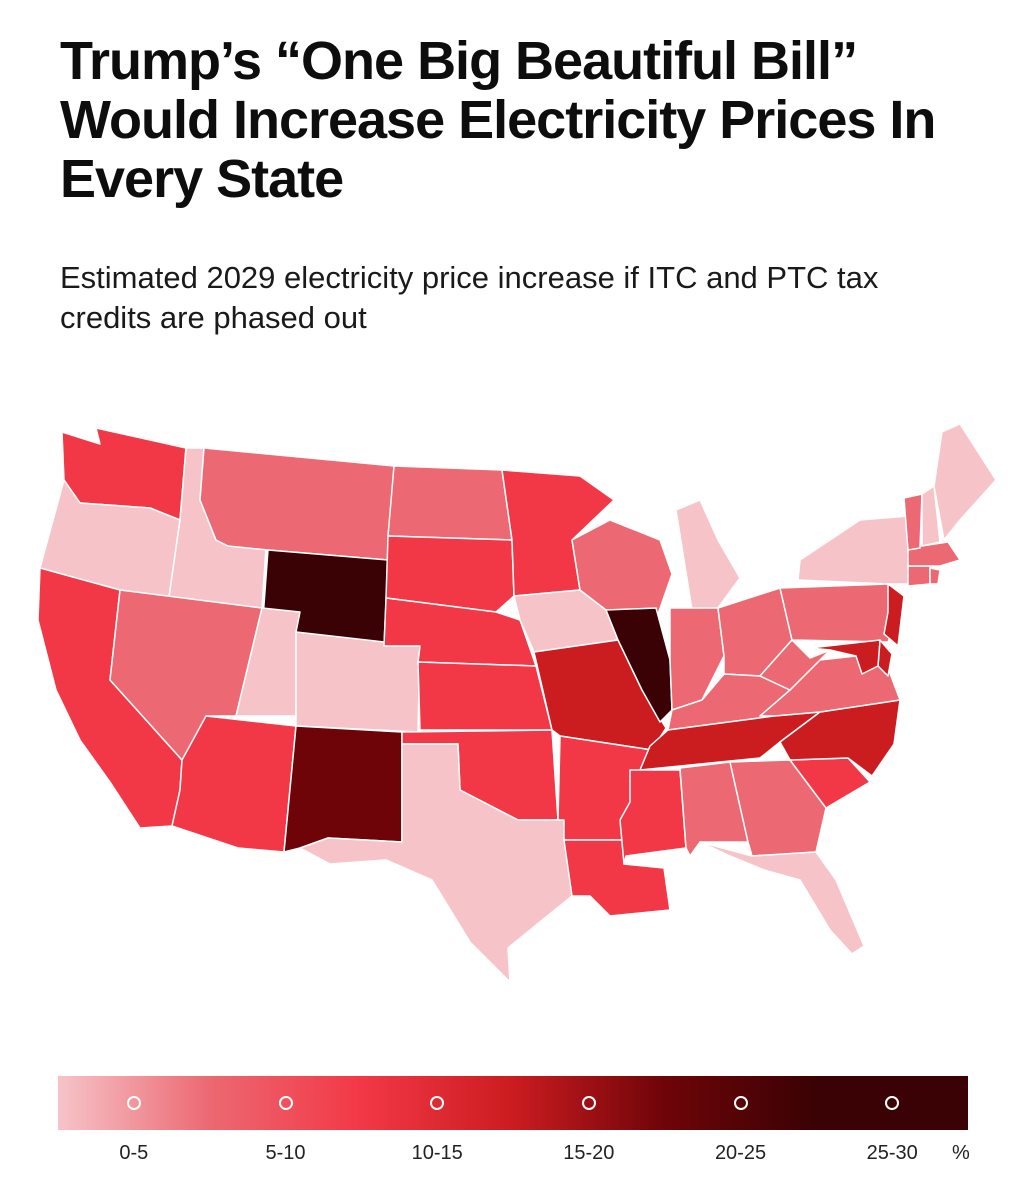 This screenshot has width=1029, height=1200. What do you see at coordinates (513, 1157) in the screenshot?
I see `legend-labels: 0-5 5-10 10-15 15-20 20-25 25-30` at bounding box center [513, 1157].